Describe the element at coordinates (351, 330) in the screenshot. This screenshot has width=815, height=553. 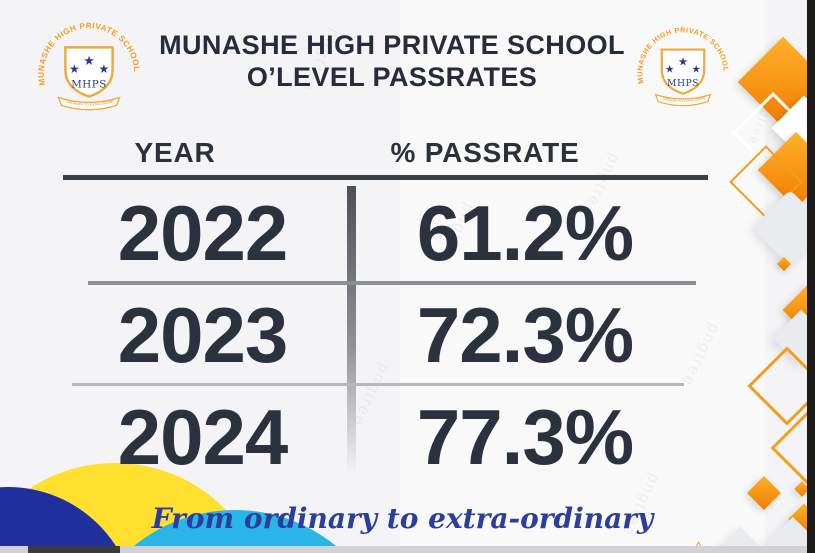
I see `column-divider` at that location.